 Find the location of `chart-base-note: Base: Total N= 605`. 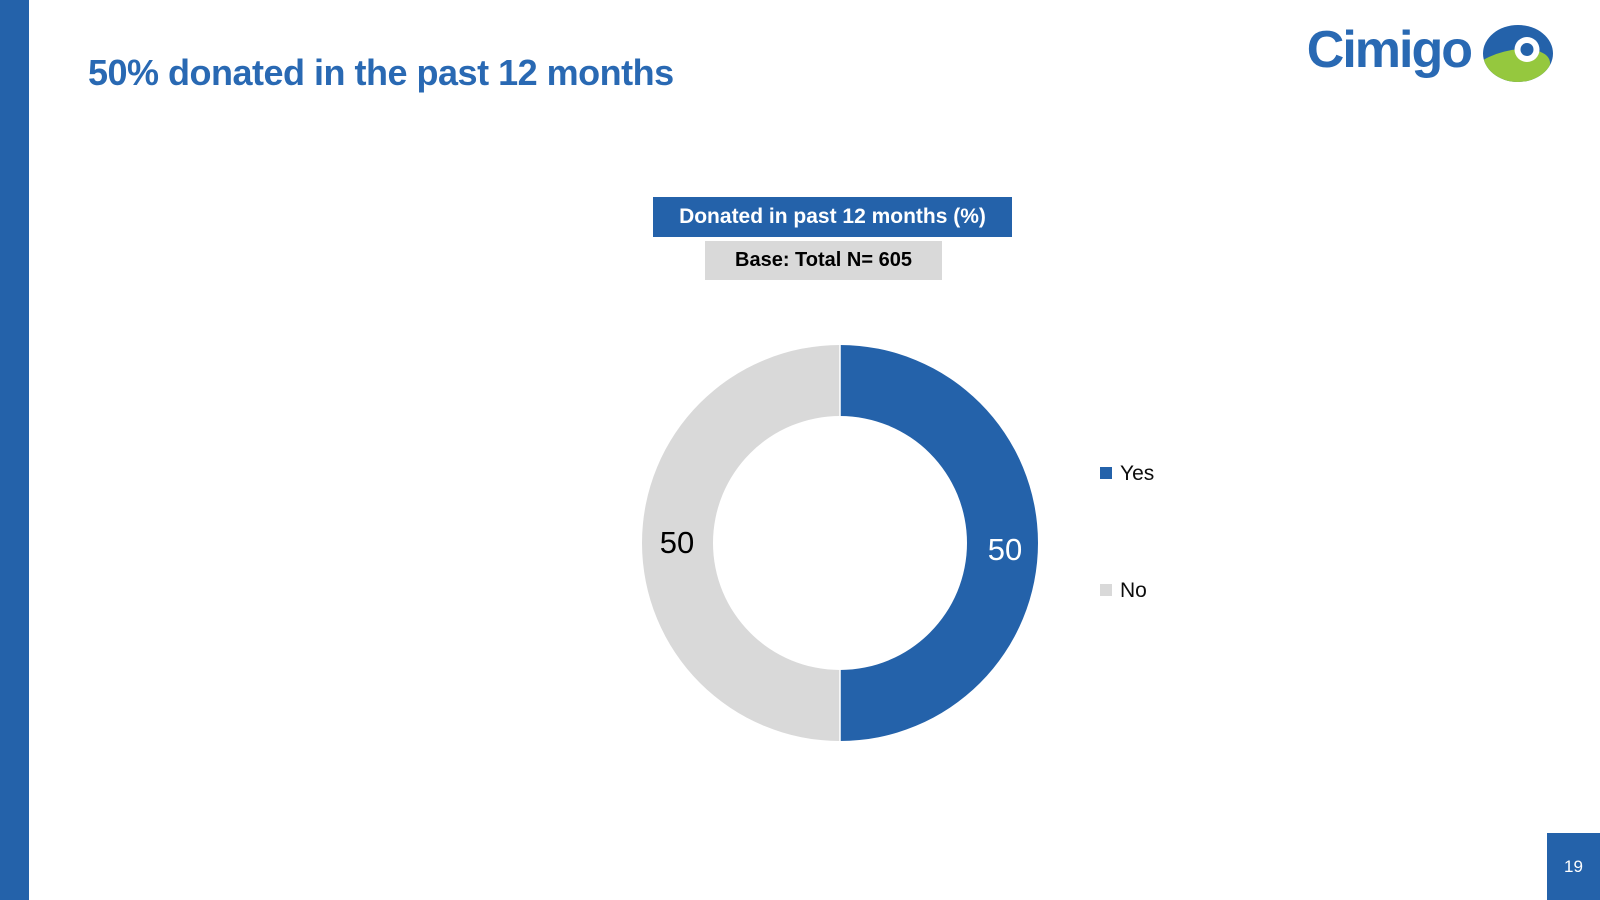

chart-base-note: Base: Total N= 605 is located at coordinates (823, 260).